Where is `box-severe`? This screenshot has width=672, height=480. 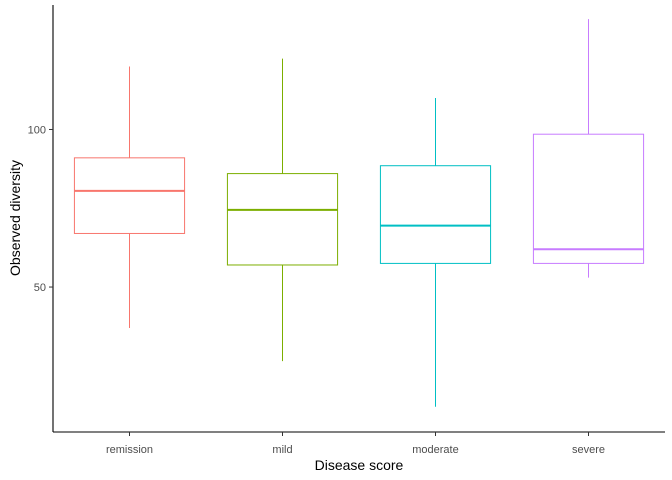 box-severe is located at coordinates (588, 148).